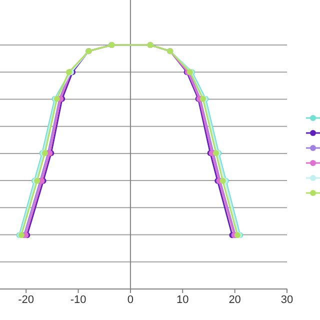 The image size is (320, 320). Describe the element at coordinates (130, 300) in the screenshot. I see `x-tick-label: 0` at that location.